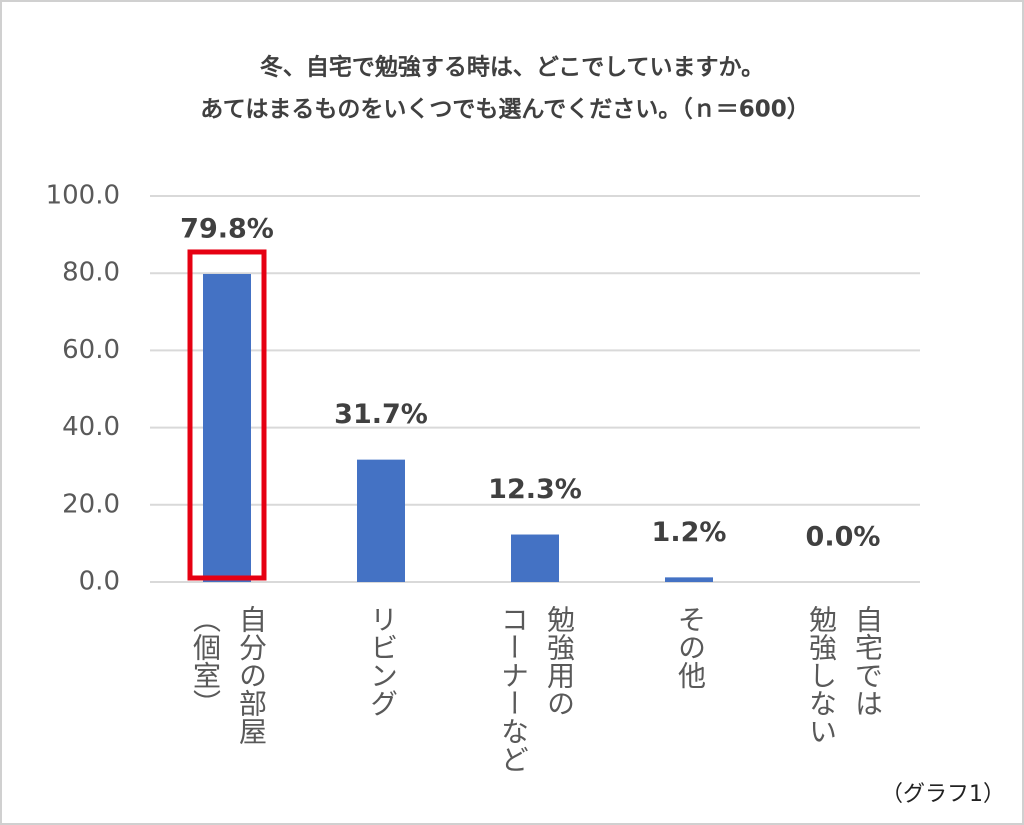 The width and height of the screenshot is (1024, 825). Describe the element at coordinates (513, 689) in the screenshot. I see `x-tick-label: コーナーなど` at that location.